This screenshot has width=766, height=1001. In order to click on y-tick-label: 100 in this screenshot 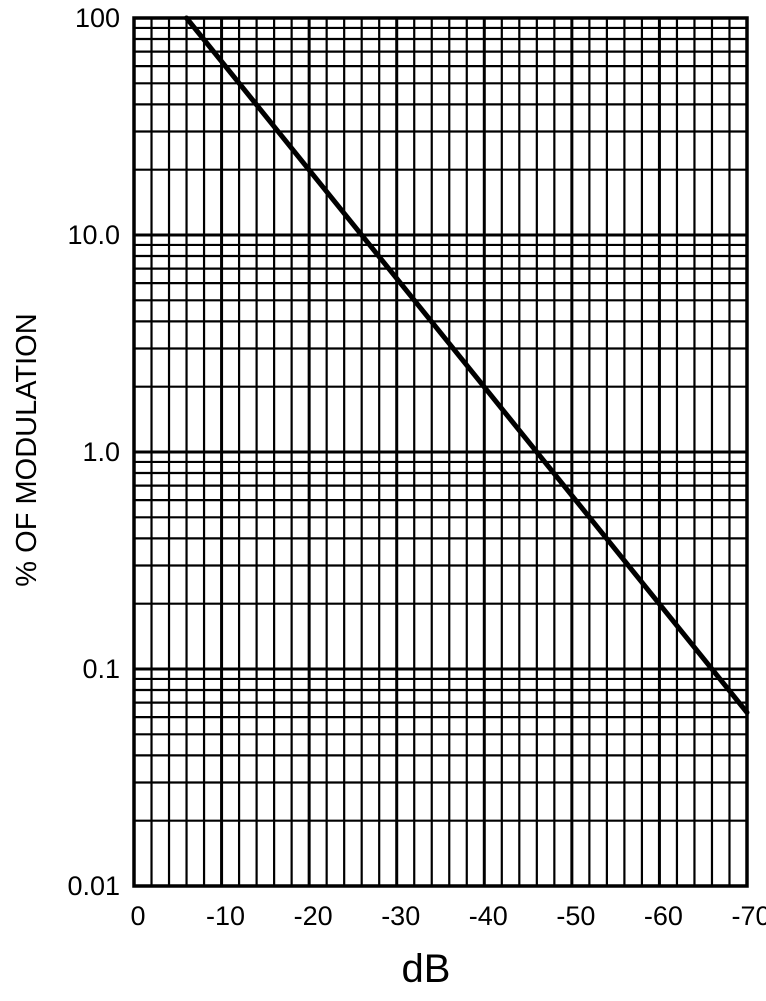, I will do `click(97, 18)`.